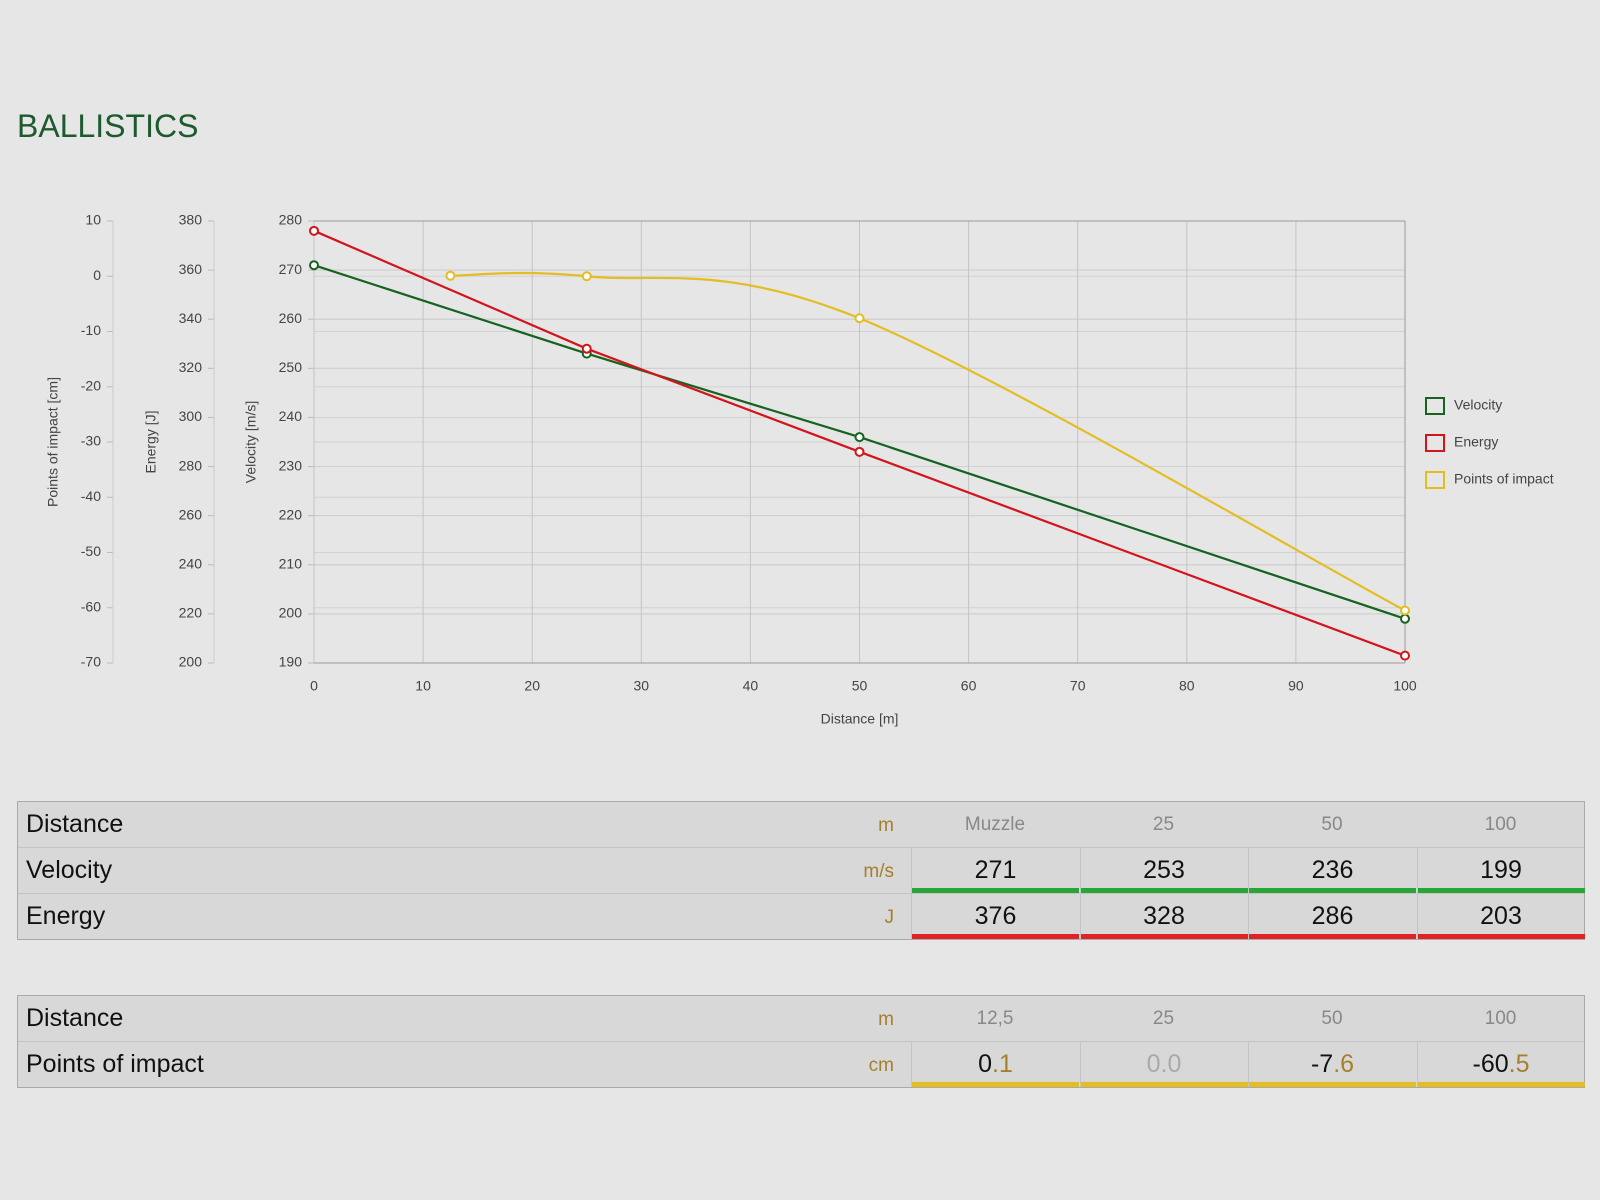 This screenshot has width=1600, height=1200. What do you see at coordinates (801, 825) in the screenshot?
I see `table-row: Distance m Muzzle 25 50 100` at bounding box center [801, 825].